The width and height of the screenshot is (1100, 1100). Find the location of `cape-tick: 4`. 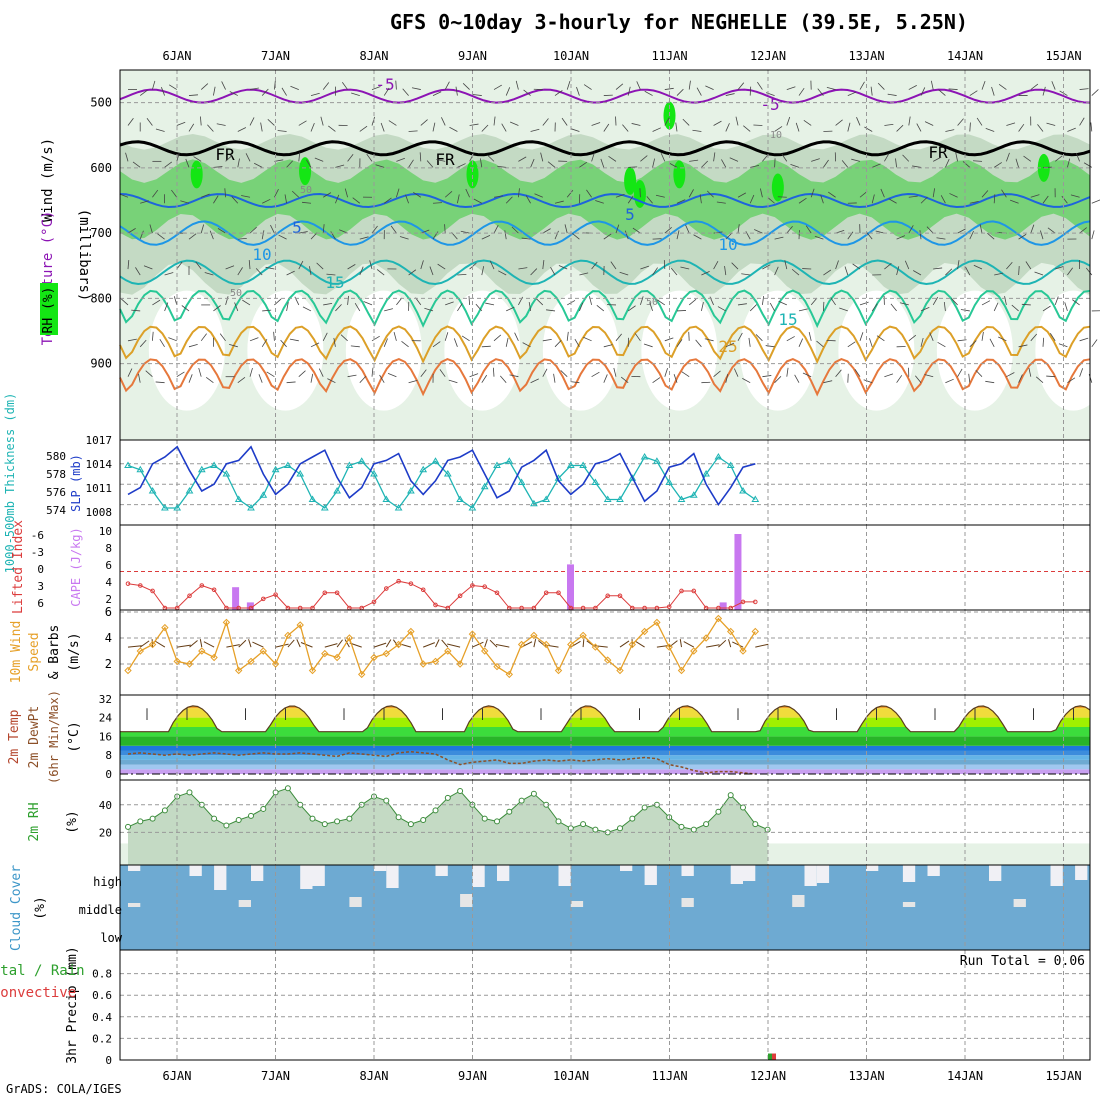

cape-tick: 4 is located at coordinates (108, 582).